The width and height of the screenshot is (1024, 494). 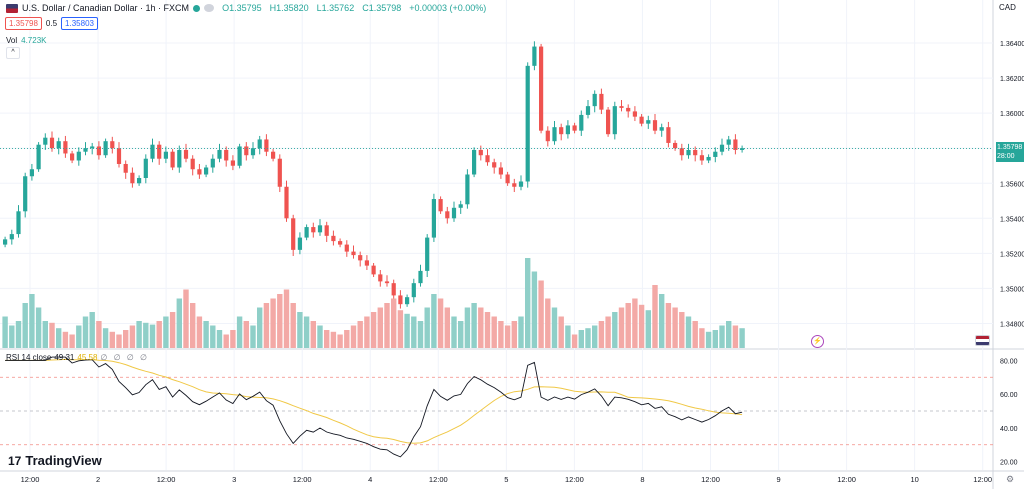 I want to click on tradingview-mark-icon: 17, so click(x=15, y=460).